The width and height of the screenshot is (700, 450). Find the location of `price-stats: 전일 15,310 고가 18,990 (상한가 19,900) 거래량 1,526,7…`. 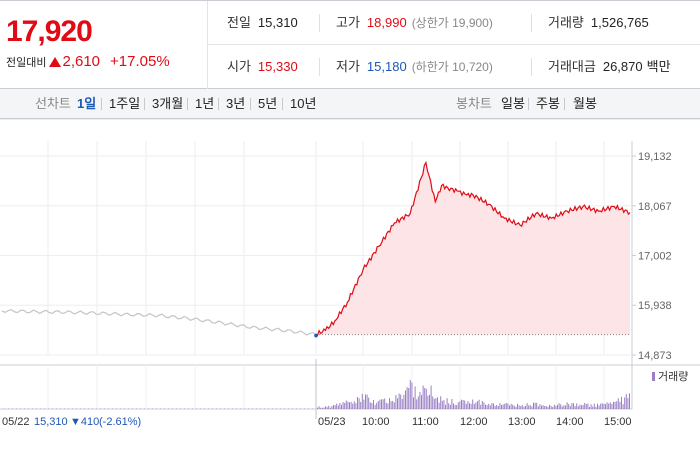

price-stats: 전일 15,310 고가 18,990 (상한가 19,900) 거래량 1,526,7… is located at coordinates (454, 45).